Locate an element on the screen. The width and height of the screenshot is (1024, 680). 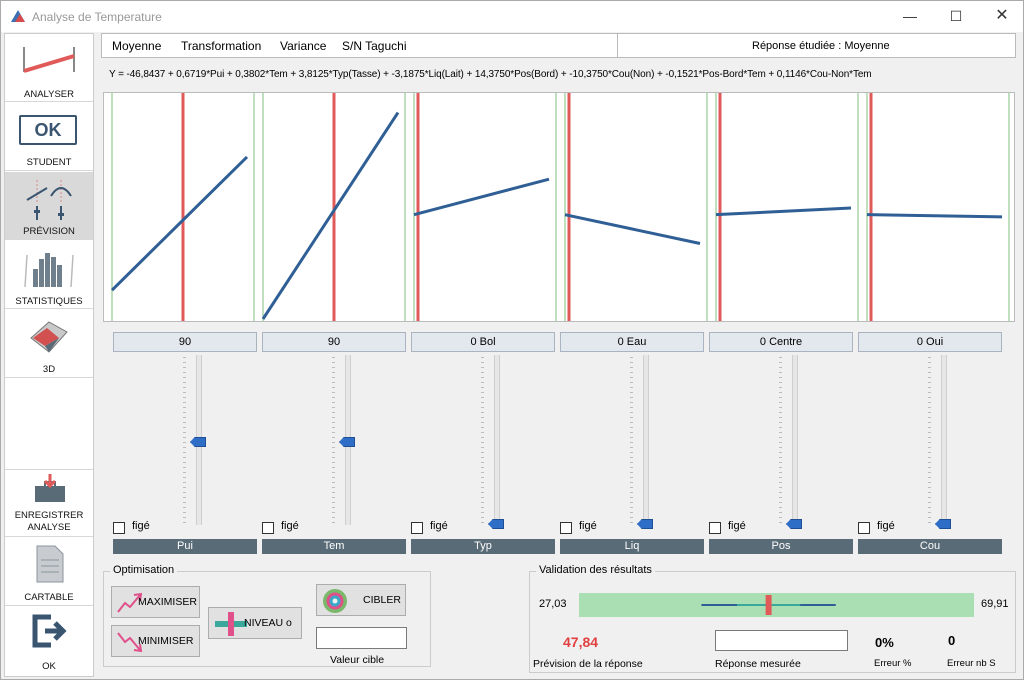
prediction-marker is located at coordinates (768, 605).